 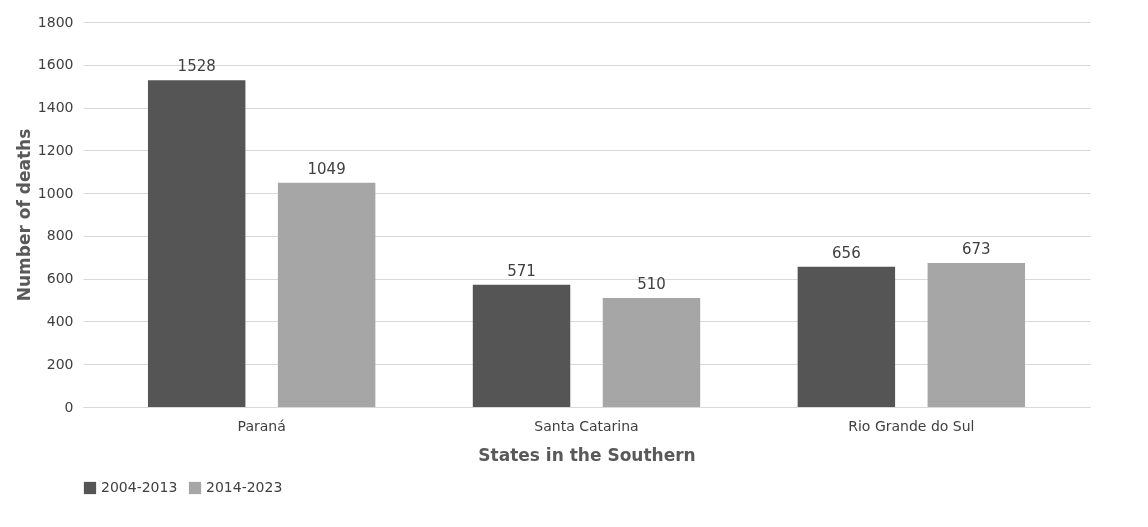 What do you see at coordinates (911, 425) in the screenshot?
I see `x-tick-label: Rio Grande do Sul` at bounding box center [911, 425].